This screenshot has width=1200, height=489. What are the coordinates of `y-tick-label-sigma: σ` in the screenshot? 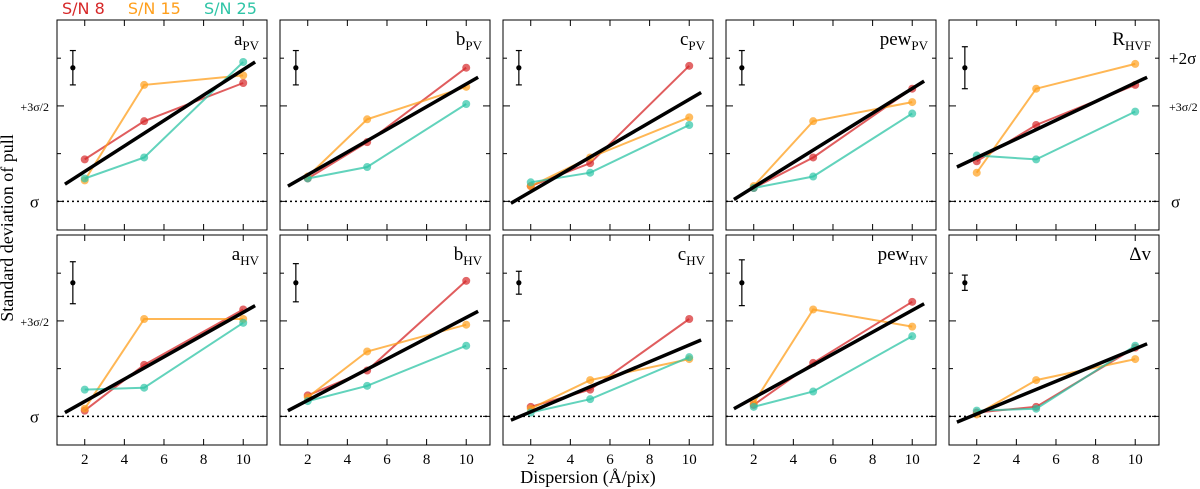 It's located at (34, 416).